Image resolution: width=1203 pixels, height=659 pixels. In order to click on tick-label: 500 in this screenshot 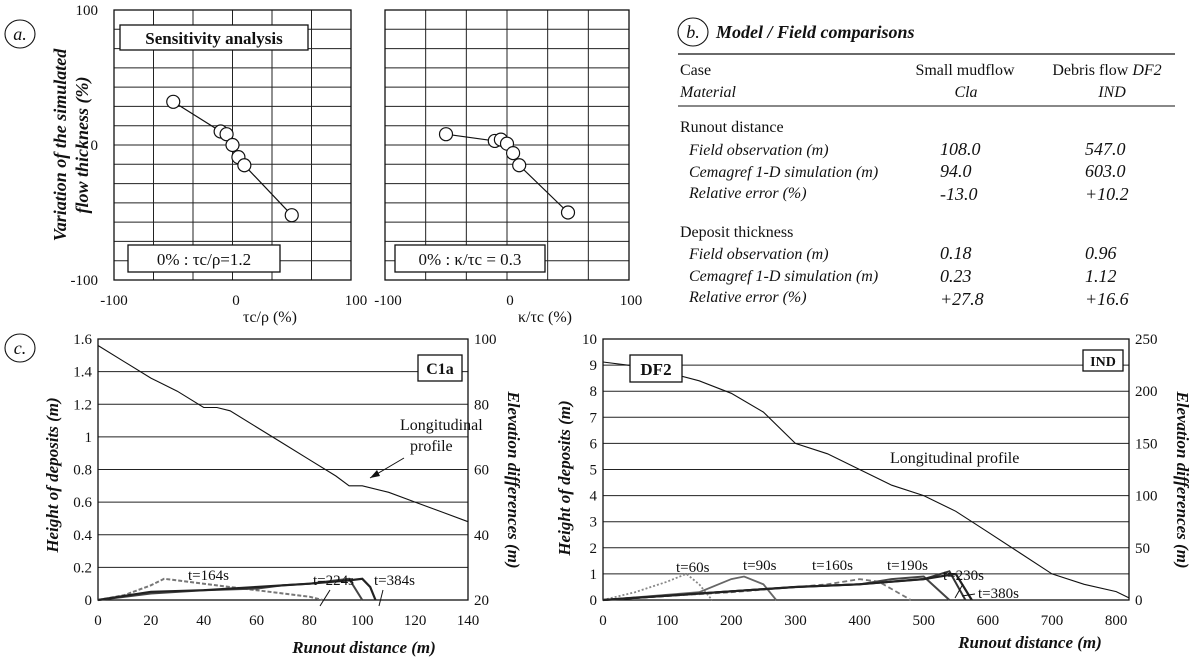, I will do `click(923, 621)`.